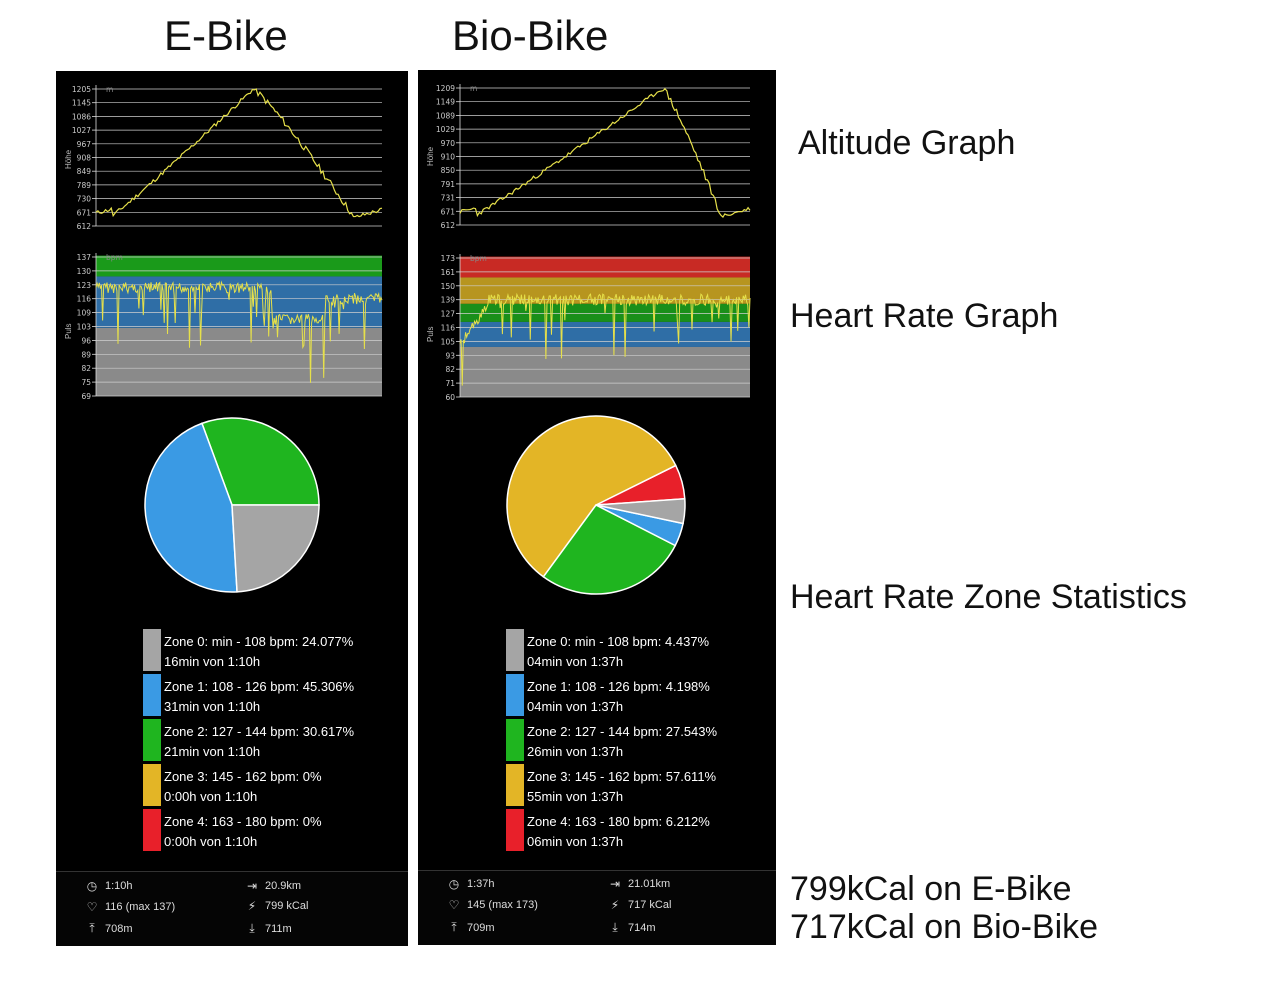 The width and height of the screenshot is (1280, 981). What do you see at coordinates (450, 355) in the screenshot?
I see `heart-rate-tick-label: 93` at bounding box center [450, 355].